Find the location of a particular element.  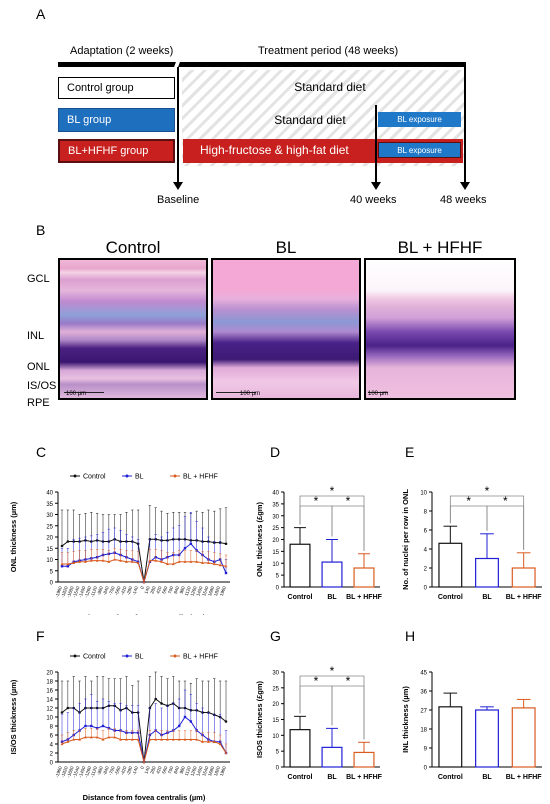

y-axis-title: ISOS thickness (£gm) is located at coordinates (259, 719).